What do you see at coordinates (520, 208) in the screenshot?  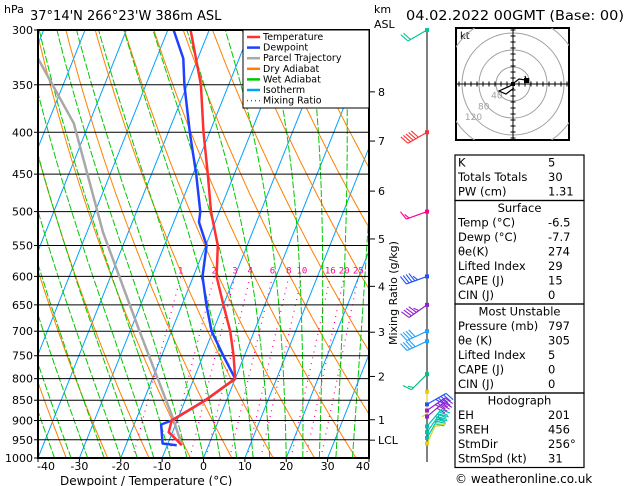 I see `table-section-title: Surface` at bounding box center [520, 208].